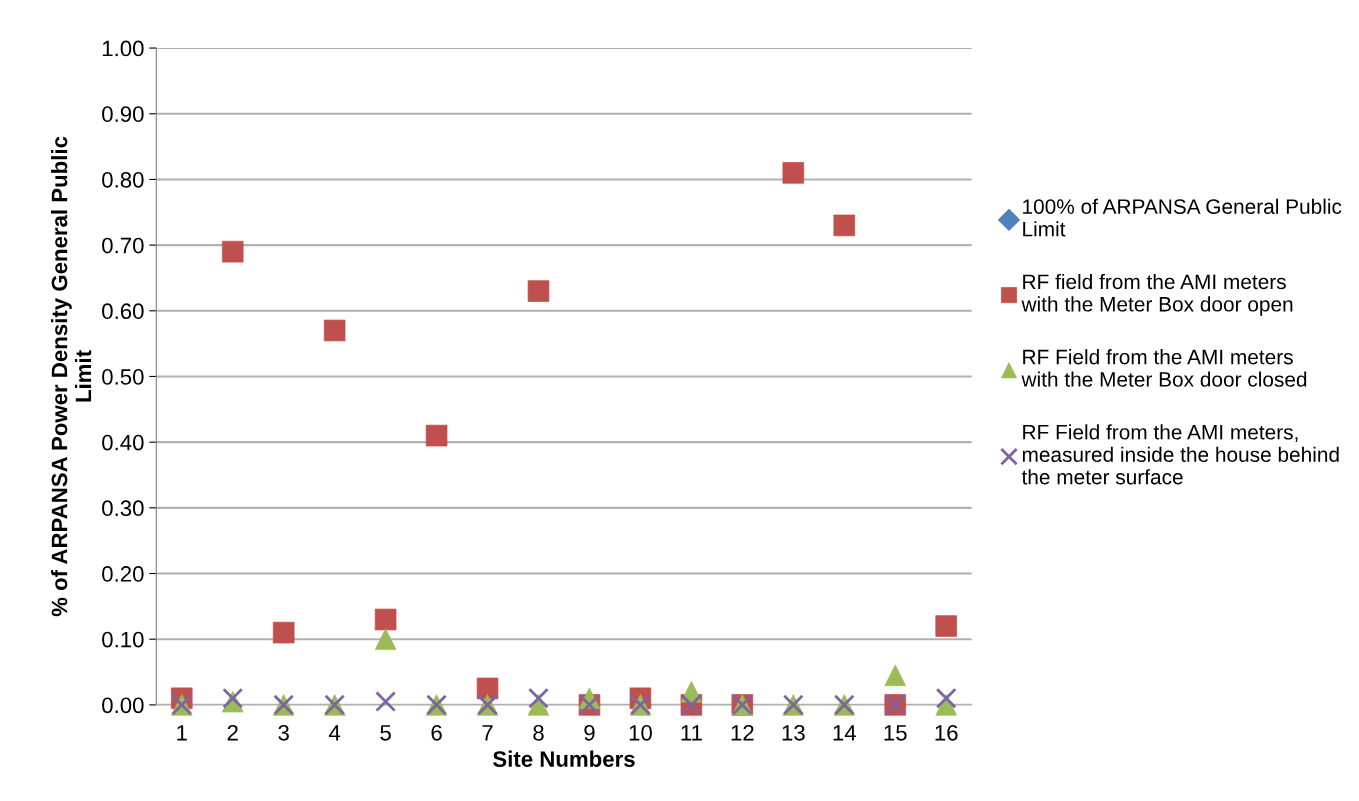  Describe the element at coordinates (123, 574) in the screenshot. I see `y-tick-label: 0.20` at that location.